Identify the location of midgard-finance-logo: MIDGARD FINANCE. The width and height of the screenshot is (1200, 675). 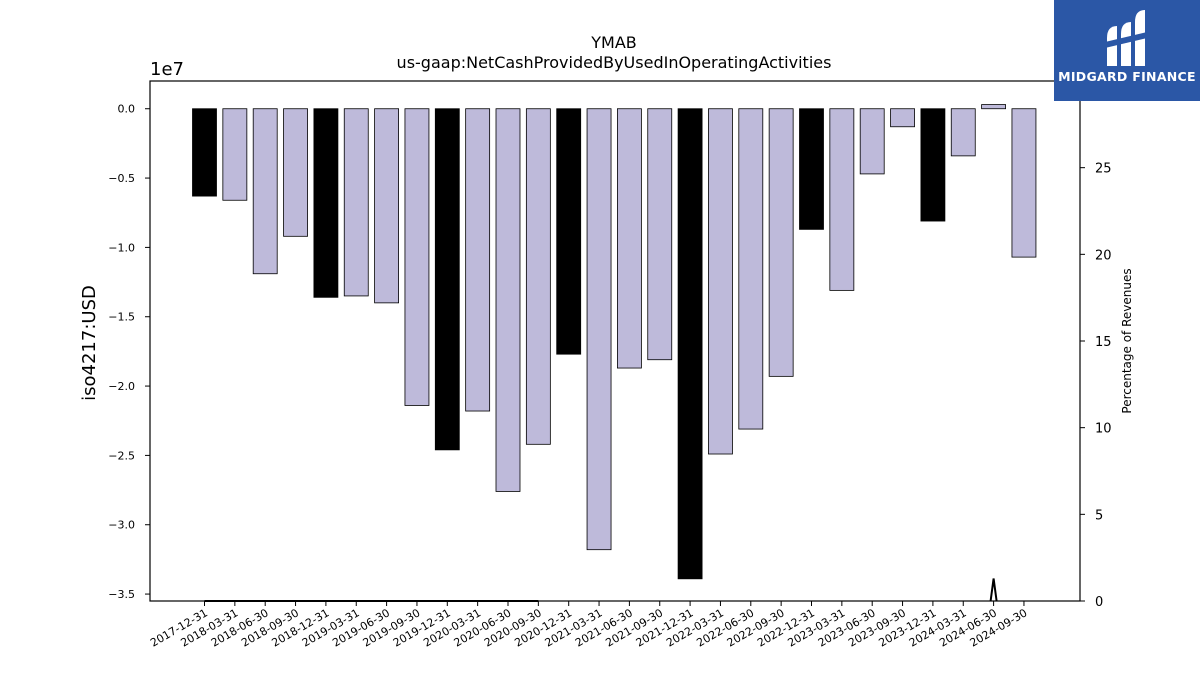
(1127, 50).